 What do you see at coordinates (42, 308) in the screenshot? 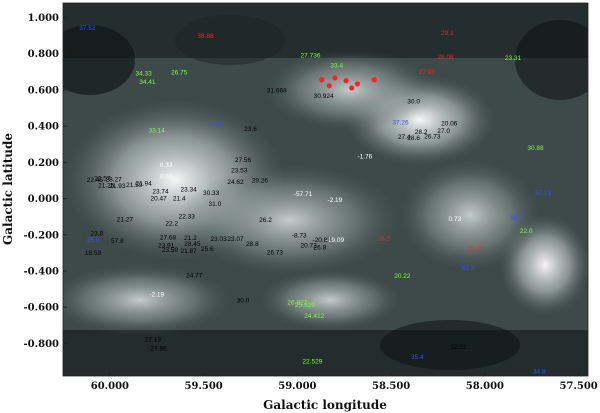
I see `y-tick-label: -0.600` at bounding box center [42, 308].